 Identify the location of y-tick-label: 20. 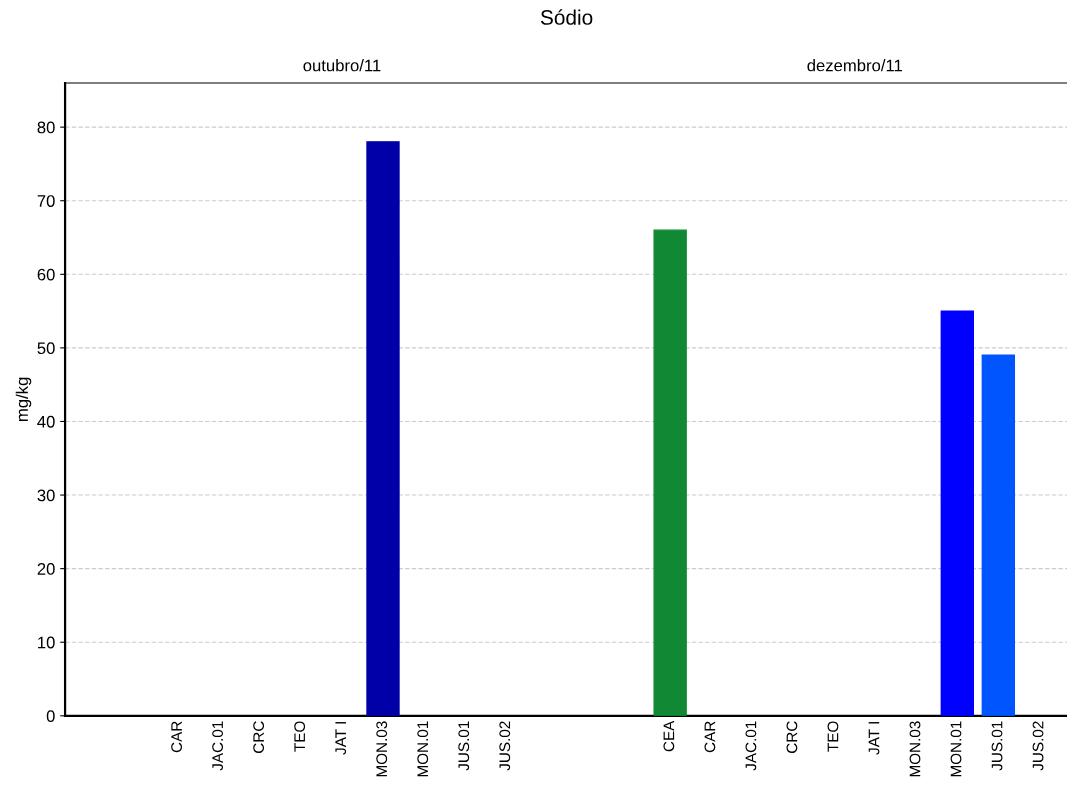
(46, 569).